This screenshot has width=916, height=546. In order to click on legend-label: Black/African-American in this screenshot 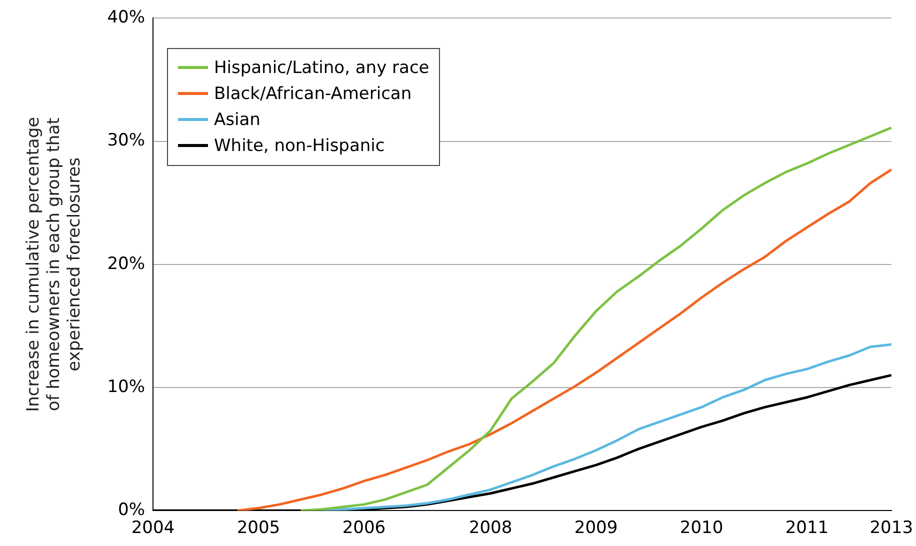, I will do `click(313, 94)`.